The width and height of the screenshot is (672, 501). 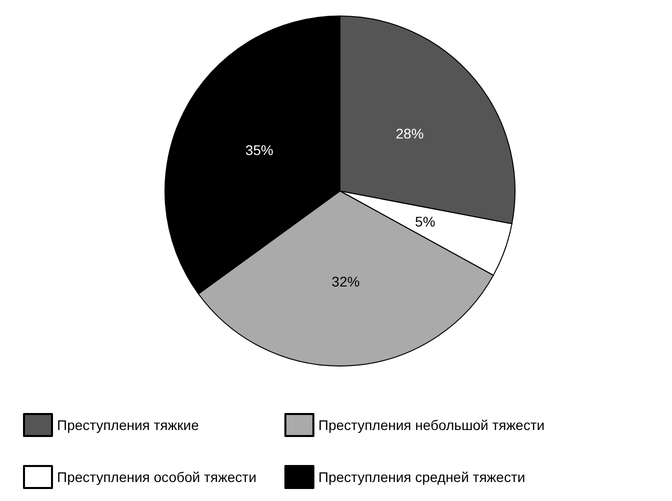 What do you see at coordinates (431, 425) in the screenshot?
I see `legend-label: Преступления небольшой тяжести` at bounding box center [431, 425].